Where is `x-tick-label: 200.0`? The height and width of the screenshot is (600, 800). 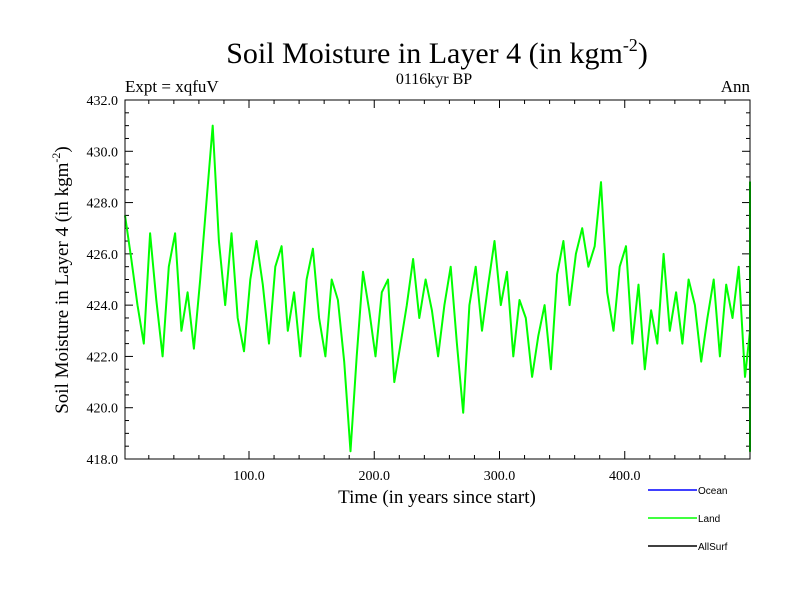
x-tick-label: 200.0 is located at coordinates (374, 476).